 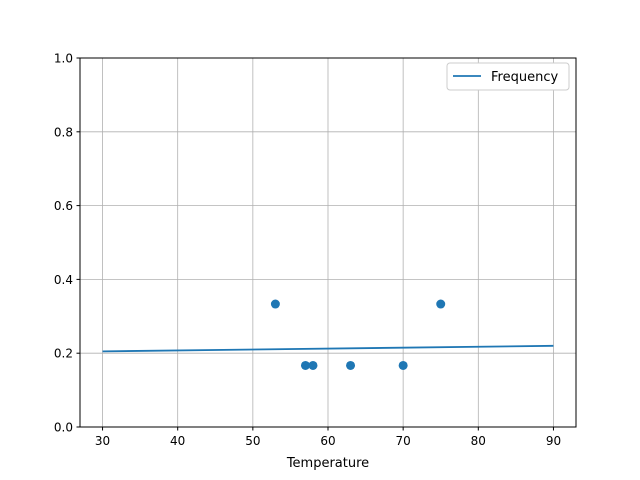 What do you see at coordinates (63, 206) in the screenshot?
I see `y-tick-label: 0.6` at bounding box center [63, 206].